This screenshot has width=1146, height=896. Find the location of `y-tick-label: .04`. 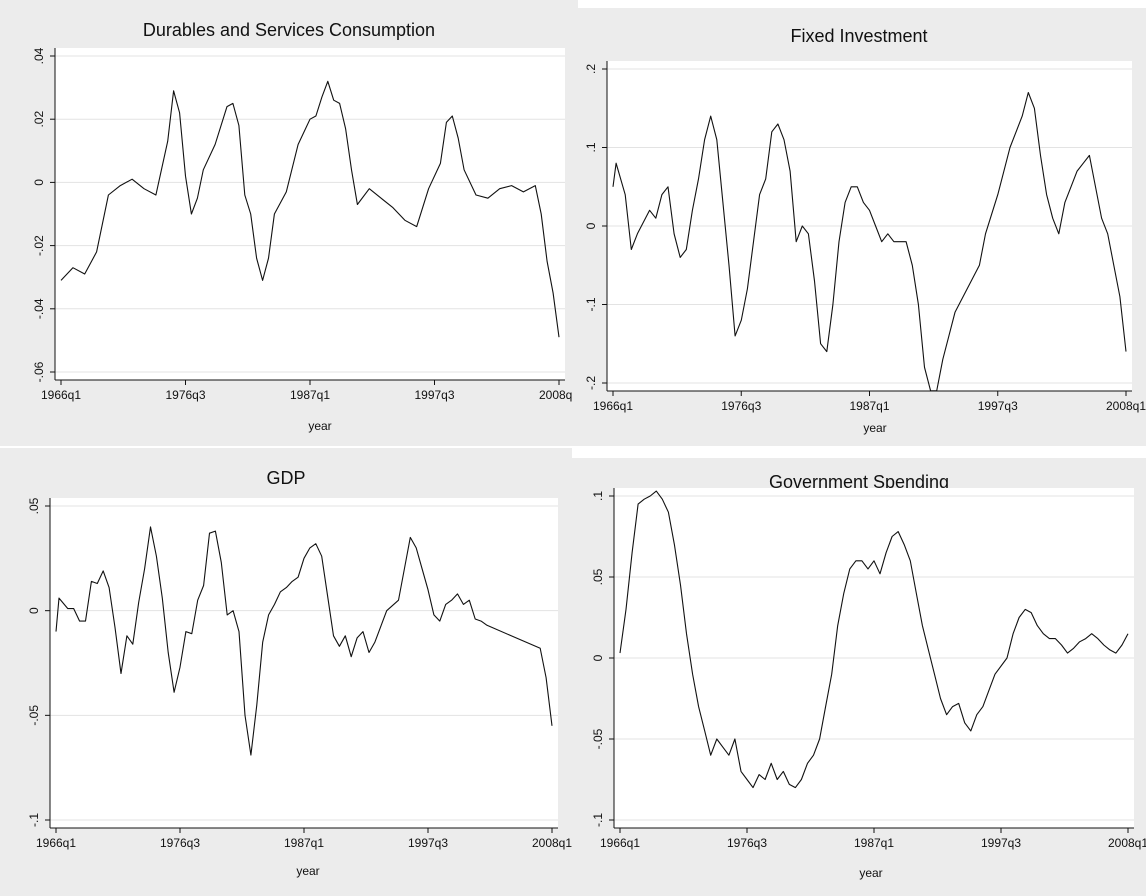

y-tick-label: .04 is located at coordinates (39, 55).